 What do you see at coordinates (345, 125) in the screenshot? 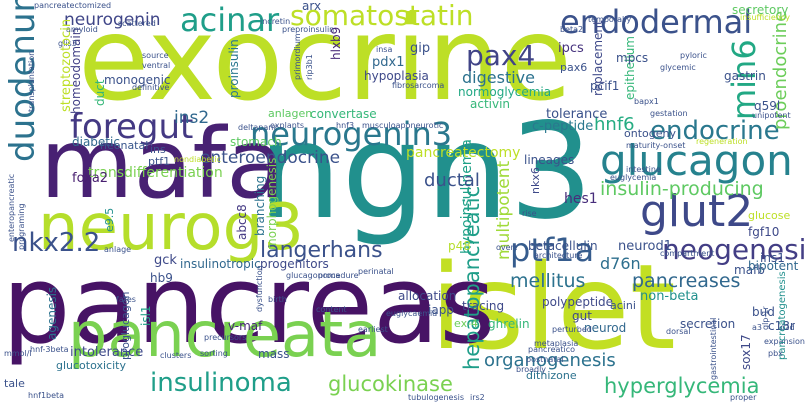
I see `word-hnf3: hnf3` at bounding box center [345, 125].